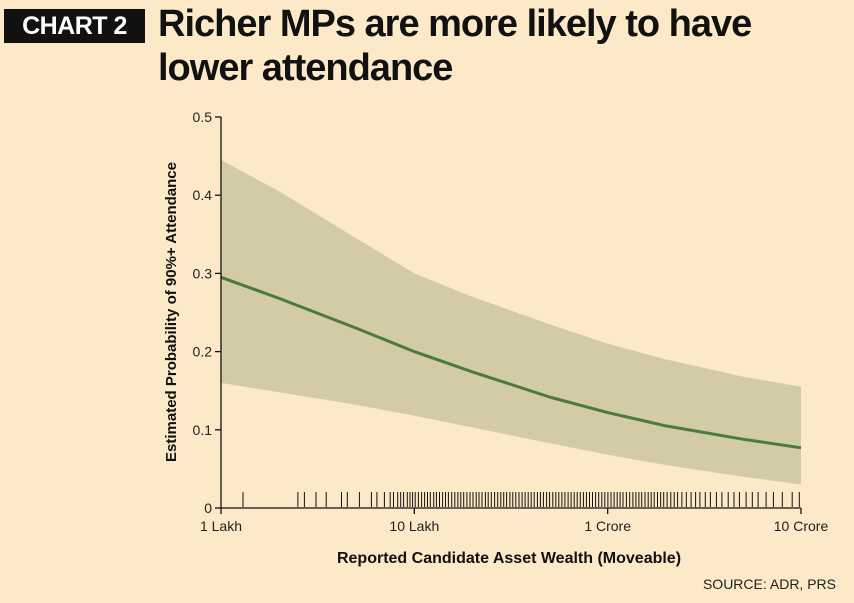  What do you see at coordinates (769, 584) in the screenshot?
I see `source-note: SOURCE: ADR, PRS` at bounding box center [769, 584].